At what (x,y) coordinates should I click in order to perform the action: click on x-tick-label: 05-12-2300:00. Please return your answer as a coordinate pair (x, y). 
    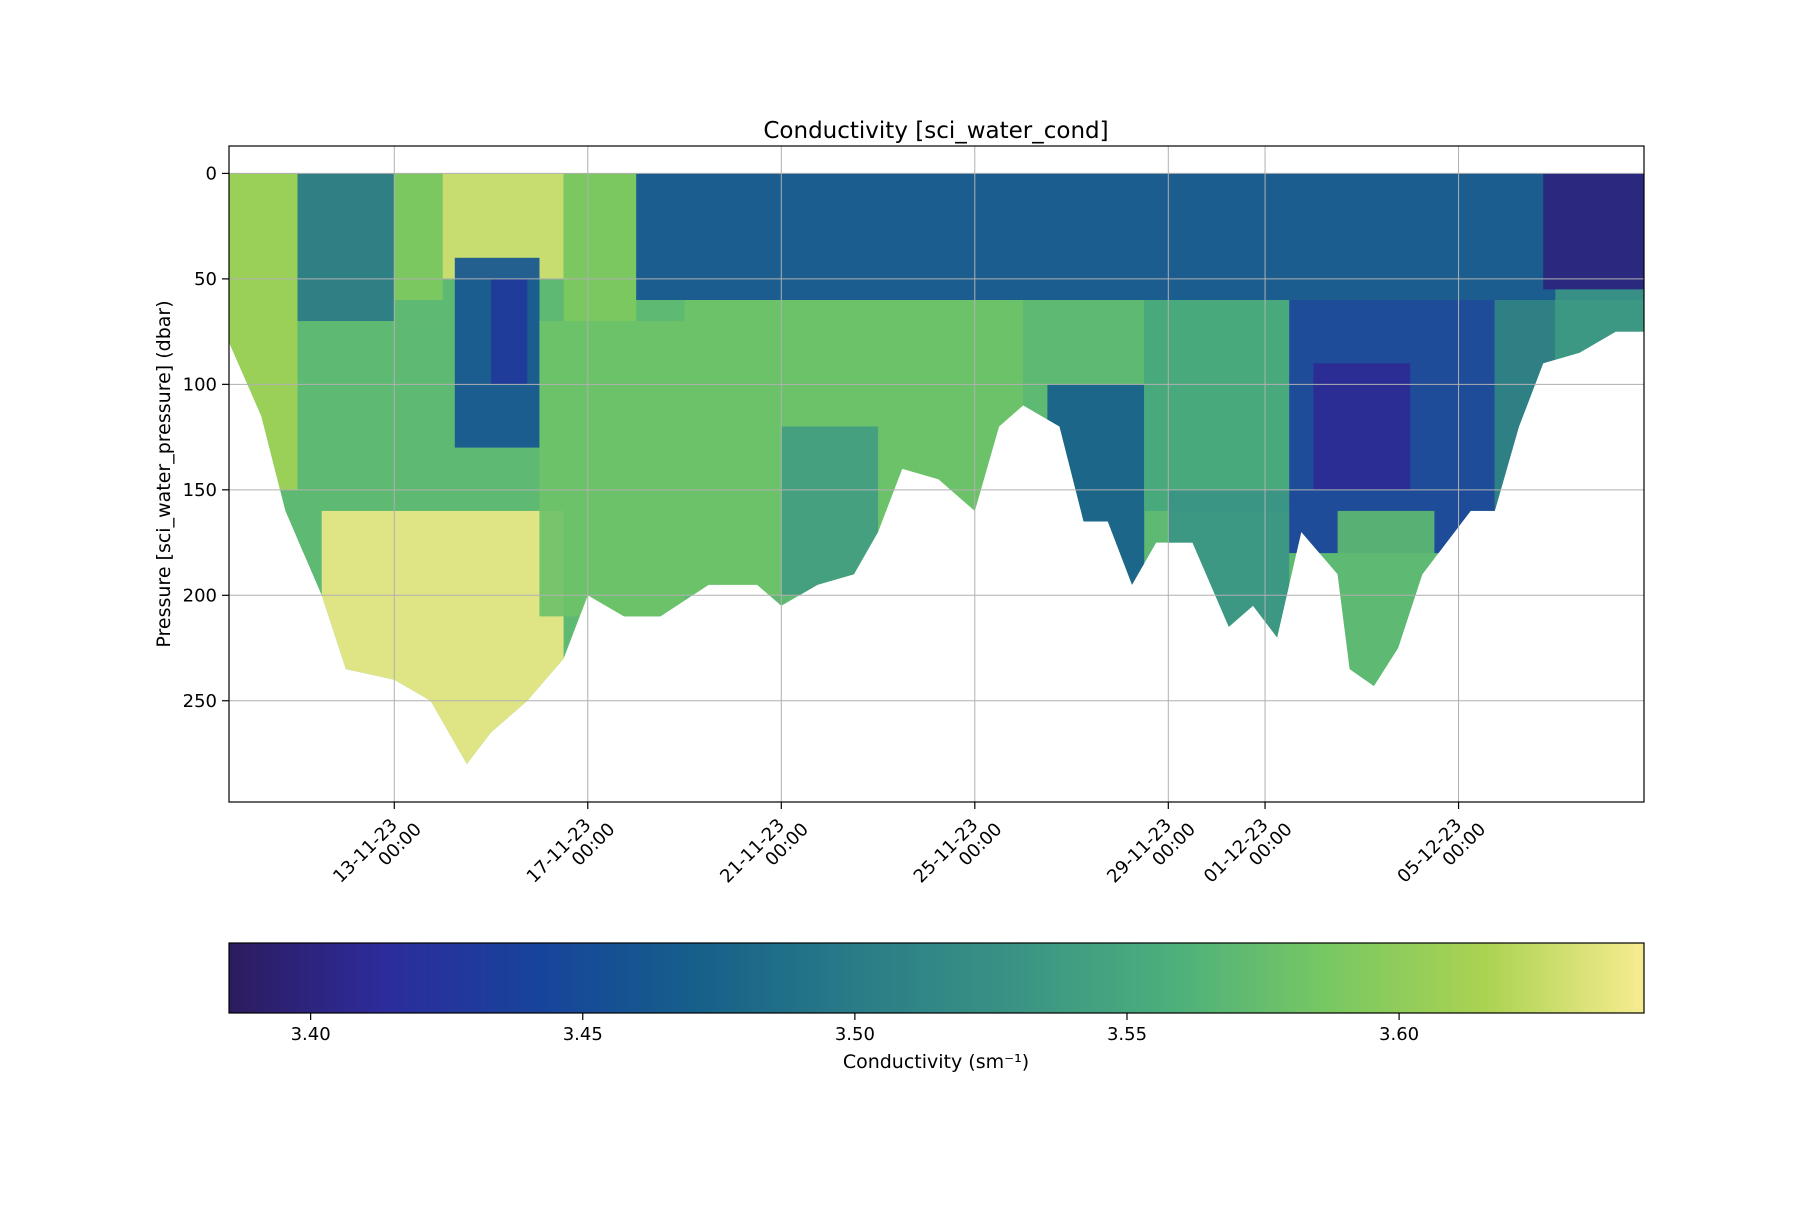
    Looking at the image, I should click on (1441, 853).